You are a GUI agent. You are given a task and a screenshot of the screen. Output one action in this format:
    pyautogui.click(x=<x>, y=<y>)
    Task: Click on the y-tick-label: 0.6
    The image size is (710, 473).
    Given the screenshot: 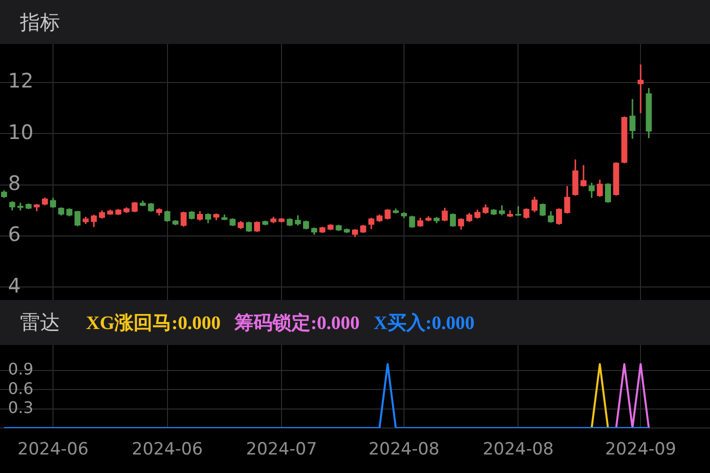 What is the action you would take?
    pyautogui.click(x=21, y=388)
    